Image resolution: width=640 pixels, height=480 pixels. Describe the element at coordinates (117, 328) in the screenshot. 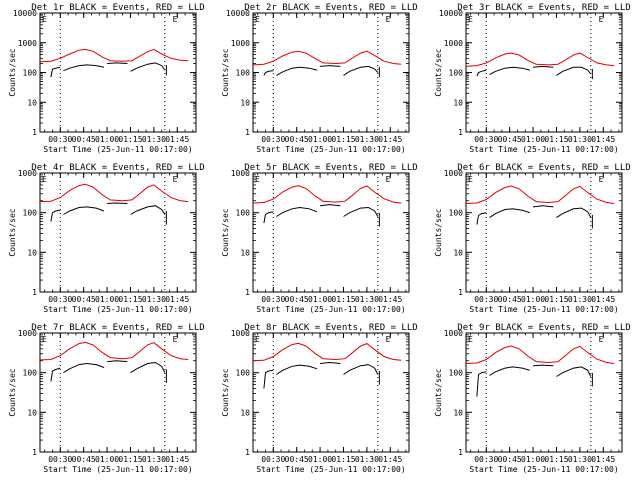

I see `chart-title: Det 7r BLACK = Events, RED = LLD` at that location.